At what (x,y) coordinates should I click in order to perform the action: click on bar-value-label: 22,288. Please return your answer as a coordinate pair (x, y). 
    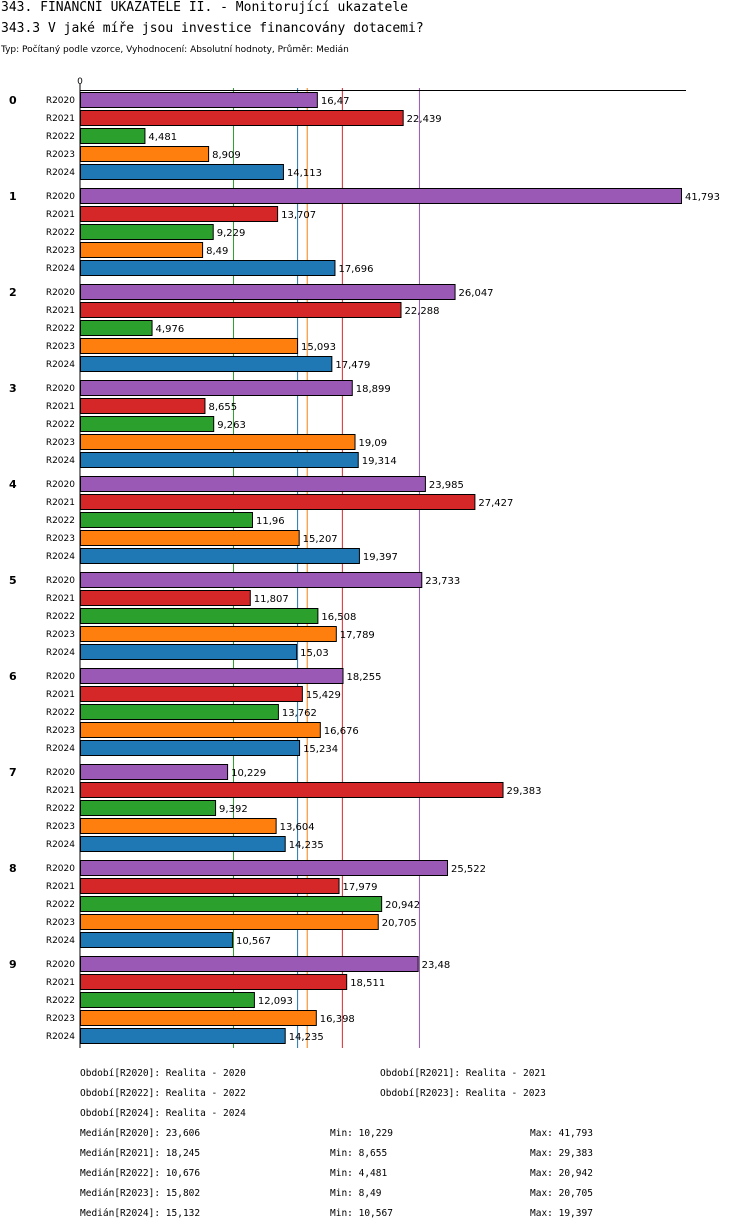
    Looking at the image, I should click on (422, 311).